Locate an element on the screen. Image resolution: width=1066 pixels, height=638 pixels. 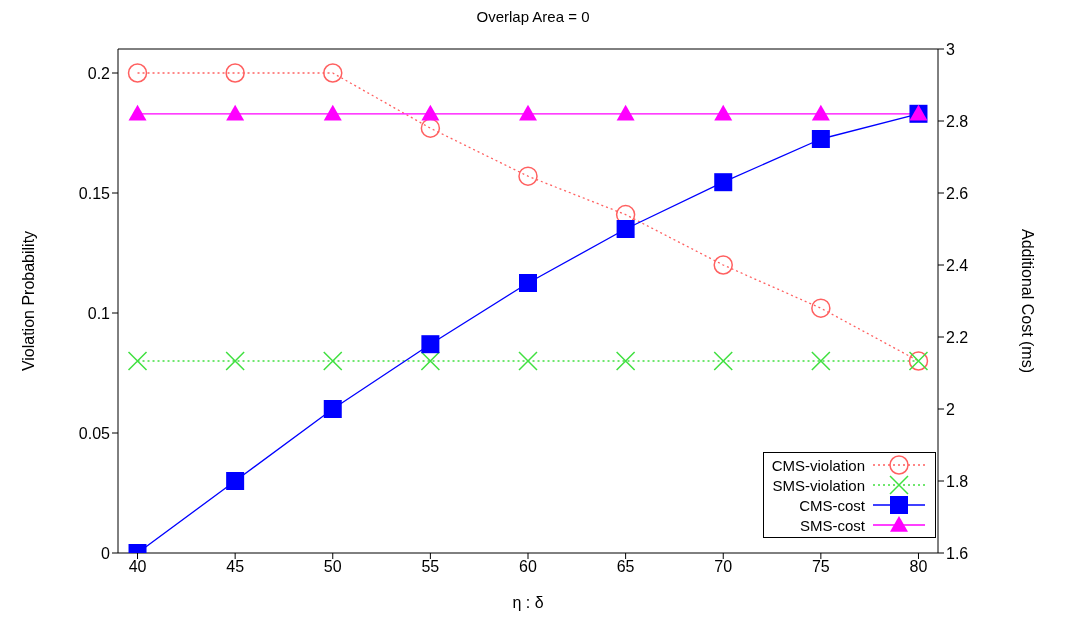
y2-tick-label: 3 is located at coordinates (950, 49).